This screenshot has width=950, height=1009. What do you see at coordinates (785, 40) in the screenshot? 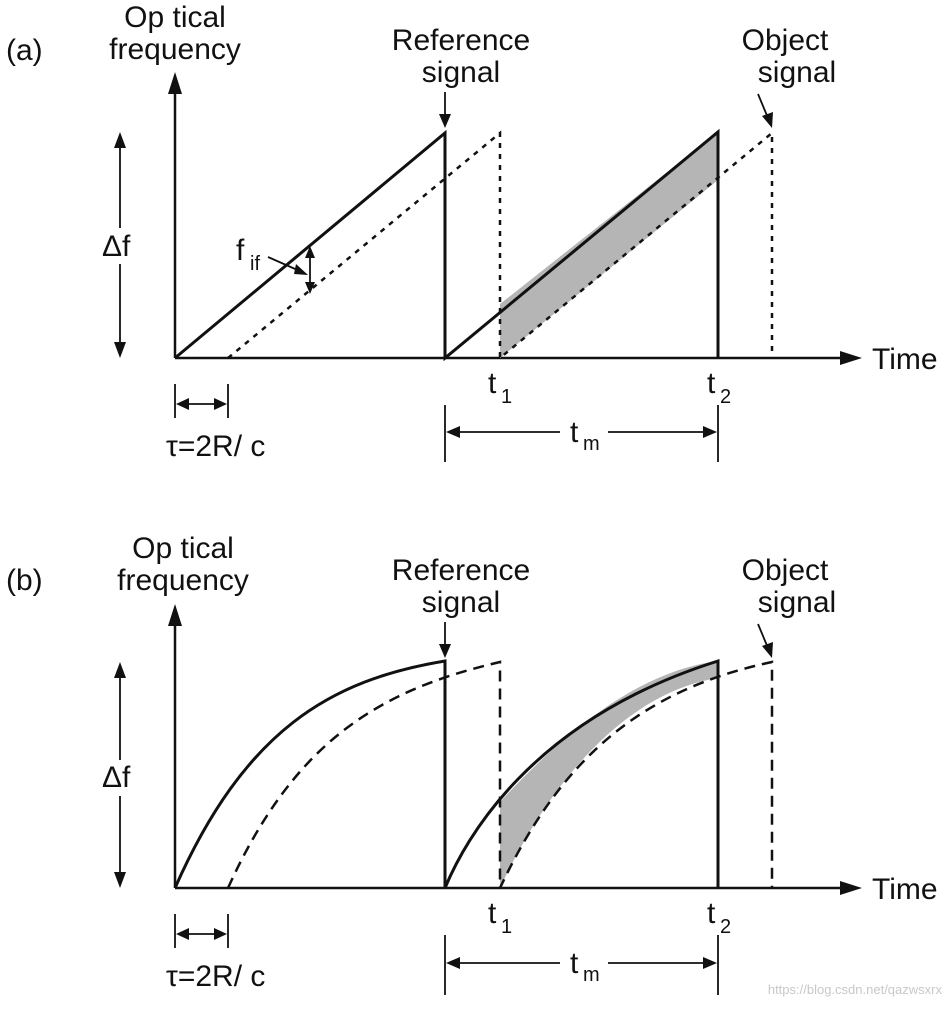
I see `panel-a-obj-line1: Object` at bounding box center [785, 40].